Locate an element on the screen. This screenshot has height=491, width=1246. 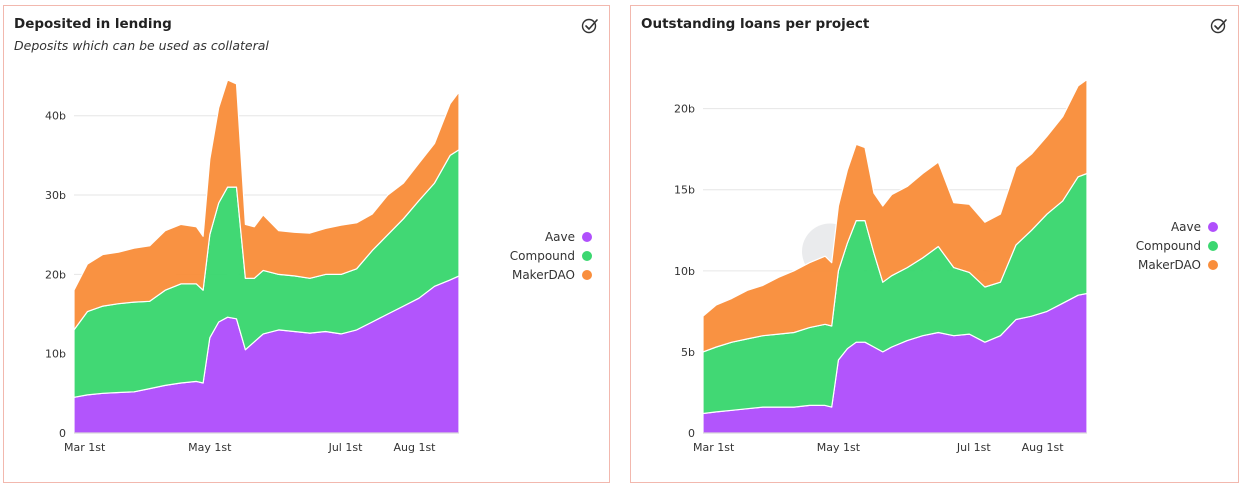
panel-title: Deposited in lending is located at coordinates (93, 24).